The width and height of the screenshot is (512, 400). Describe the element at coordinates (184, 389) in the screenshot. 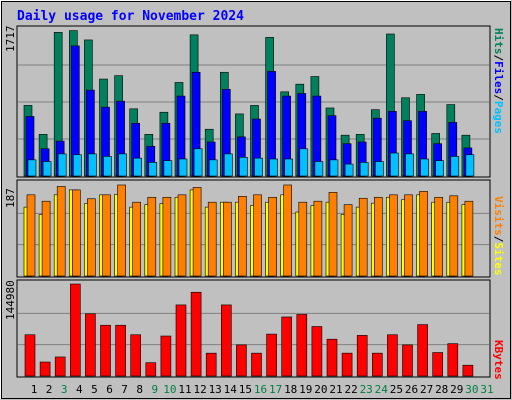

I see `x-tick-label: 11` at that location.